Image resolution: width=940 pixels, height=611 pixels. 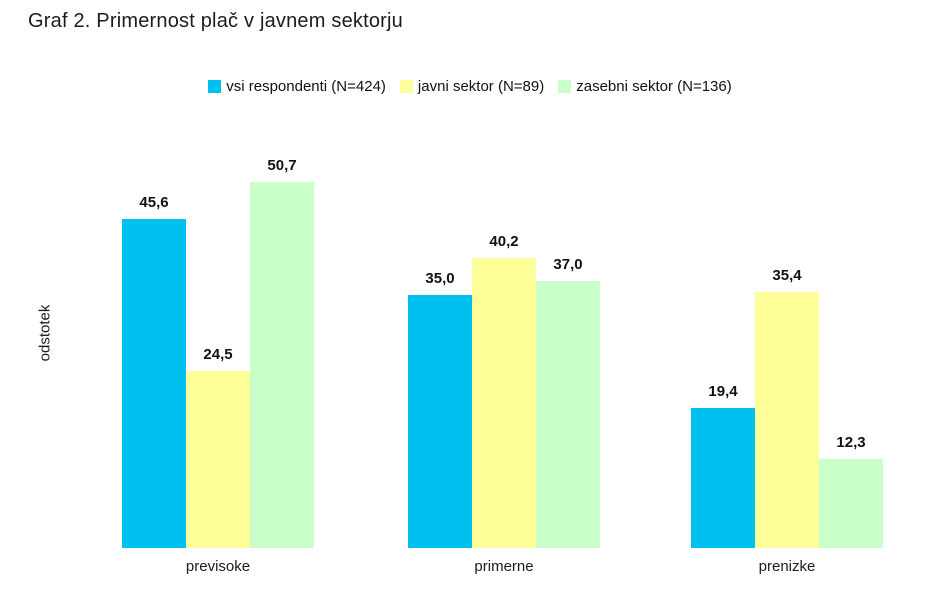 I want to click on bar-column: 35,4, so click(x=787, y=407).